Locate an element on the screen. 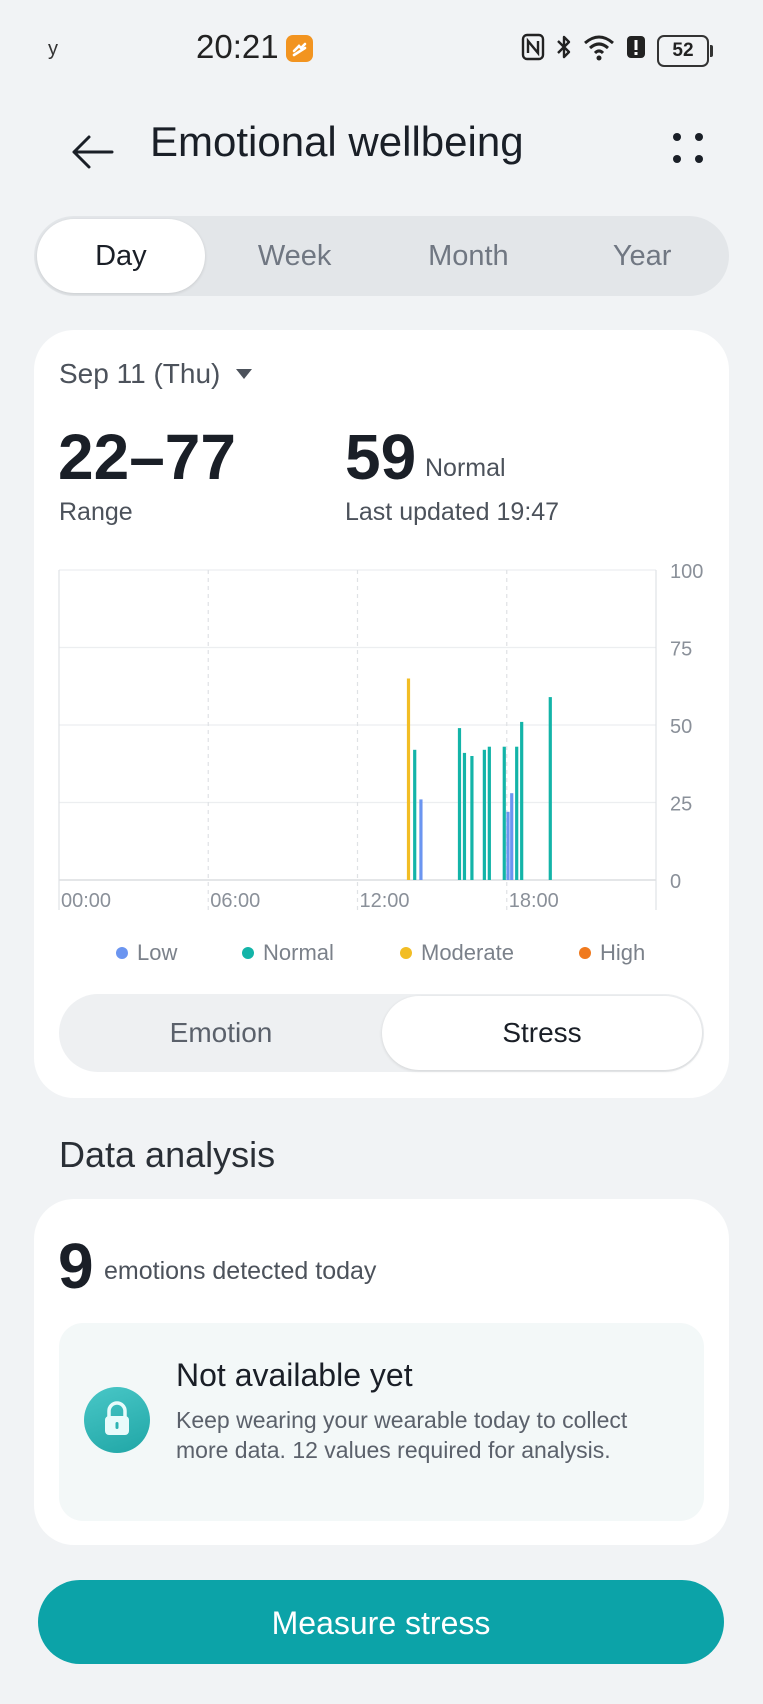  current-stress-value: 59 is located at coordinates (381, 457).